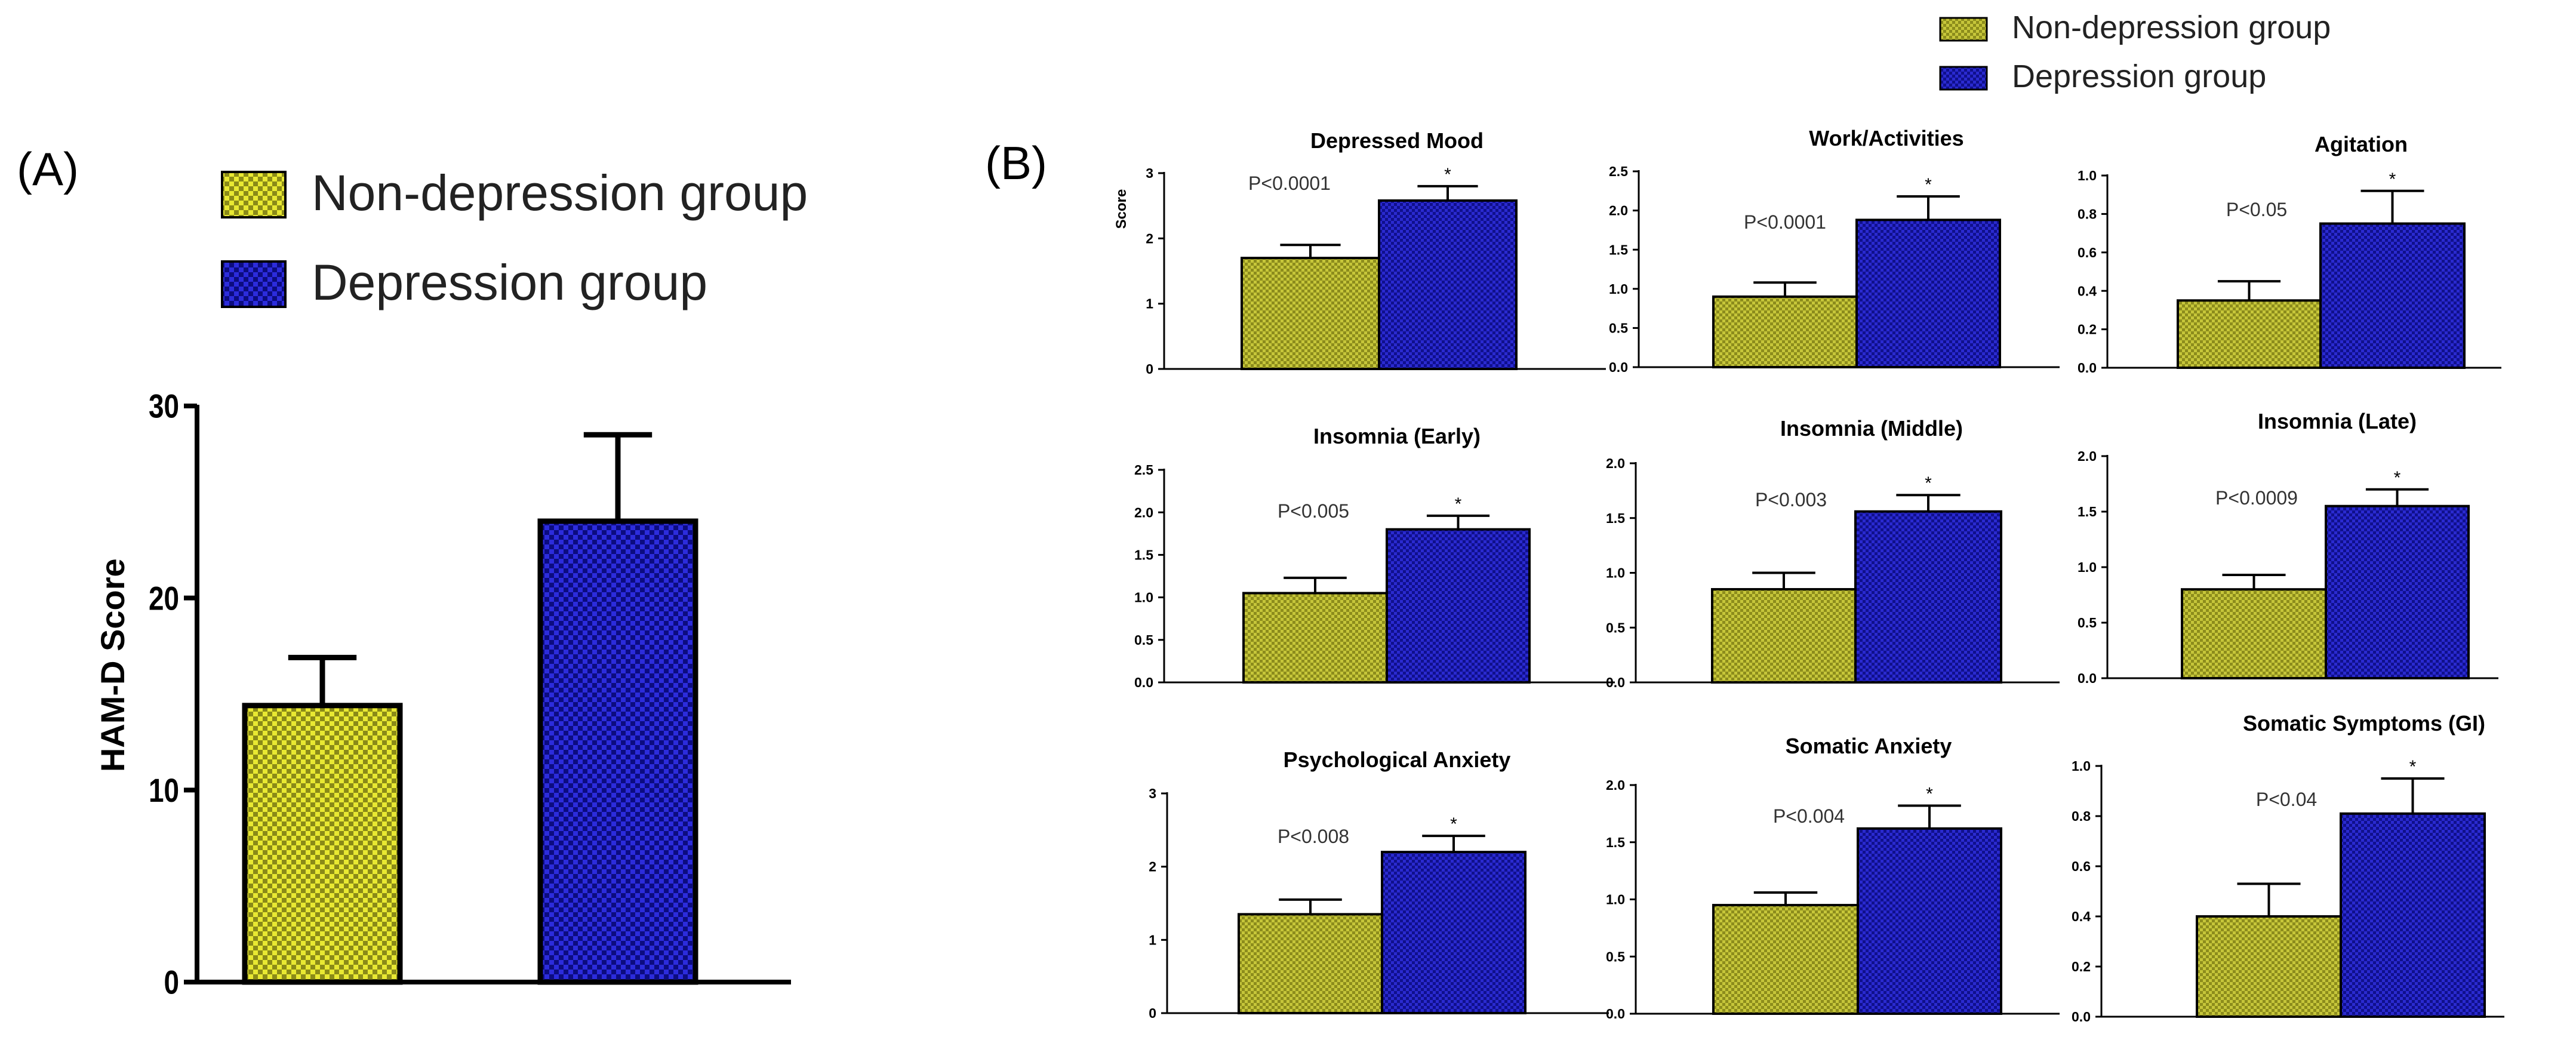 Image resolution: width=2576 pixels, height=1037 pixels. Describe the element at coordinates (2135, 52) in the screenshot. I see `legend-b: Non-depression group Depression group` at that location.